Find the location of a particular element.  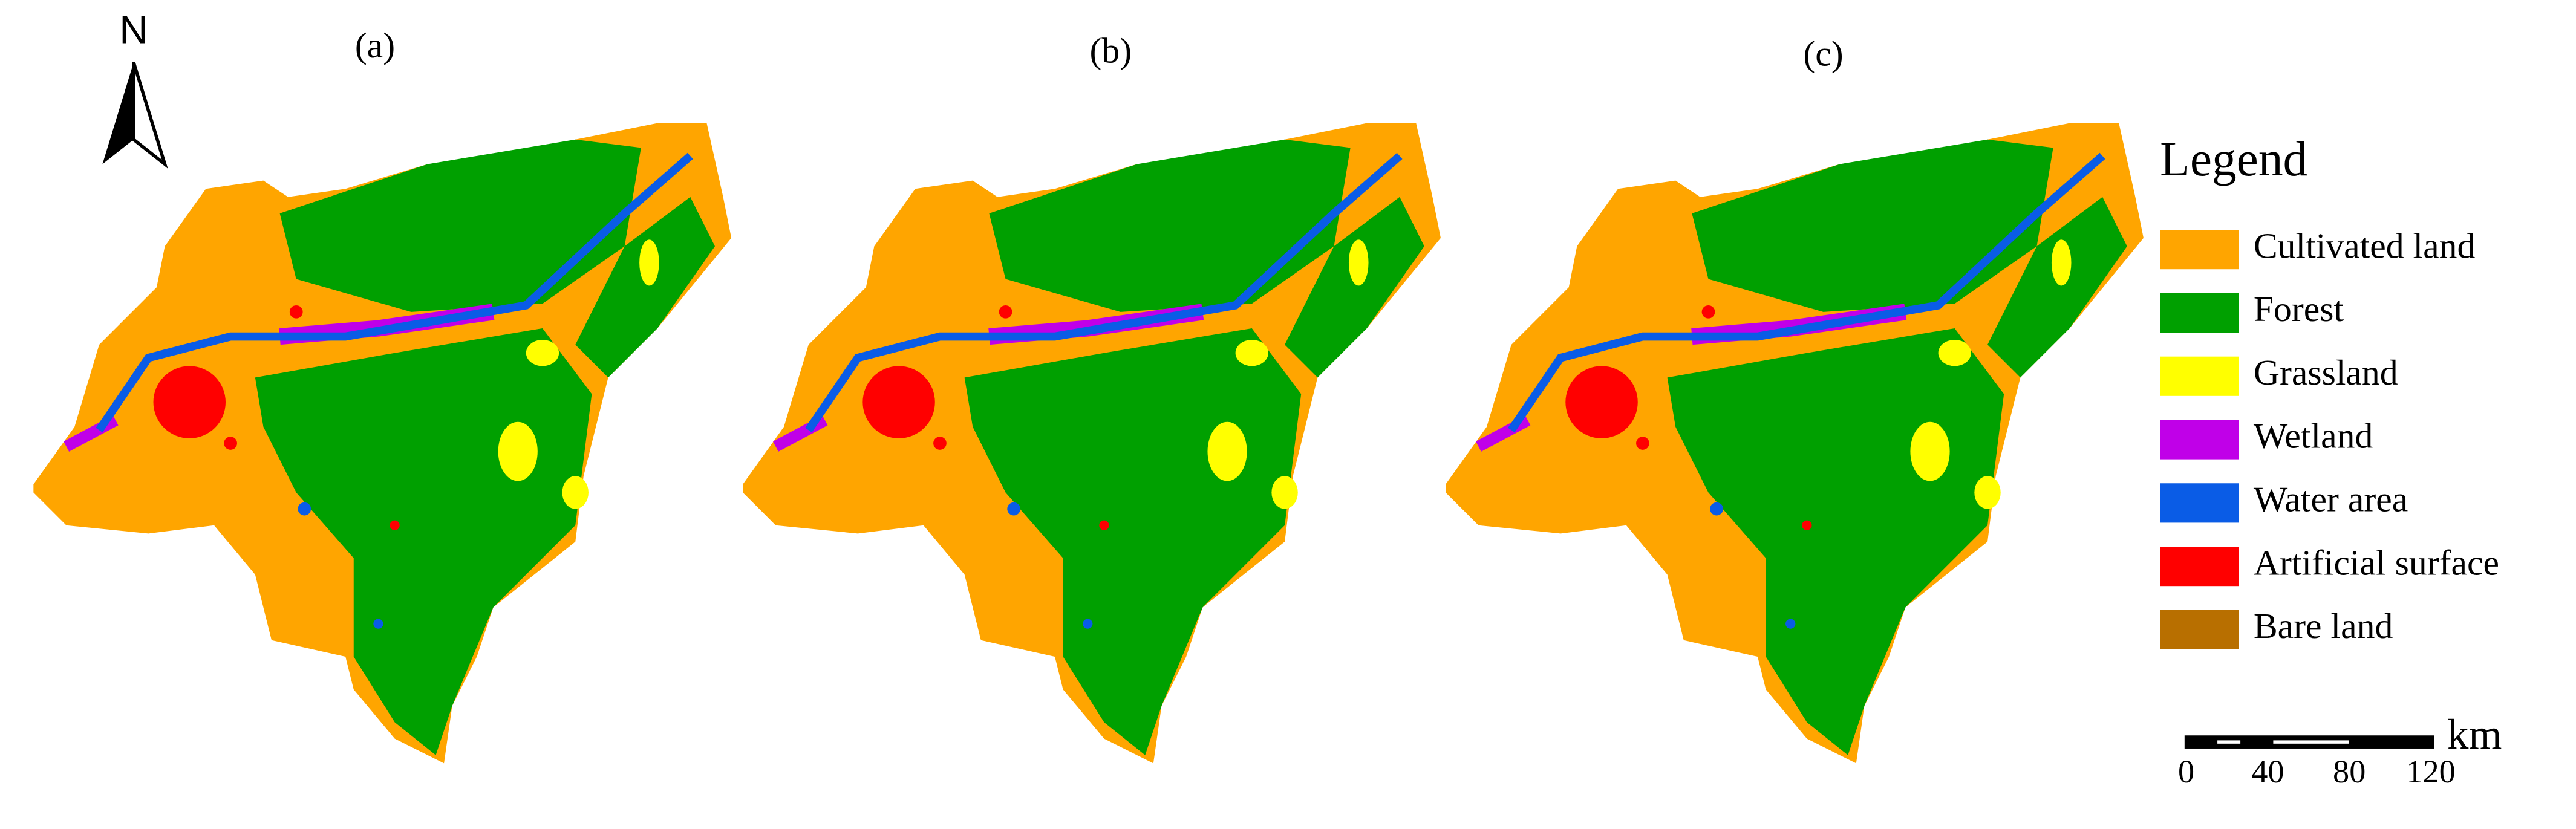

panel-label: (a) is located at coordinates (375, 45).